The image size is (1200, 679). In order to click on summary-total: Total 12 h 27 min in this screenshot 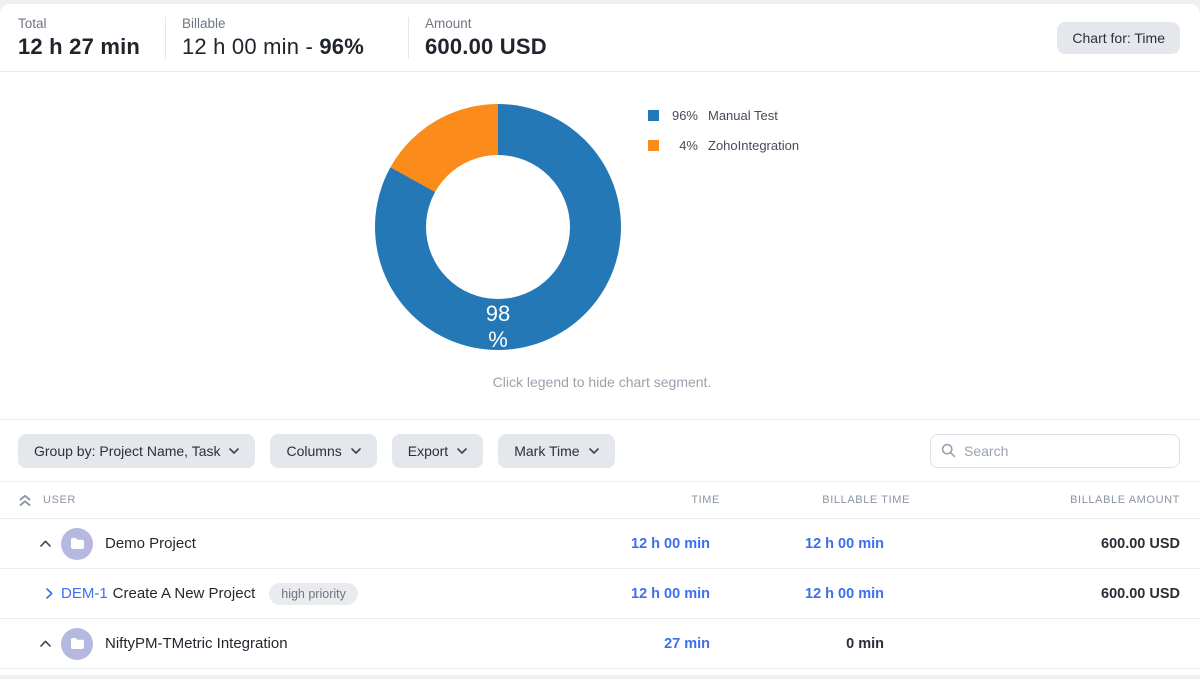, I will do `click(83, 38)`.